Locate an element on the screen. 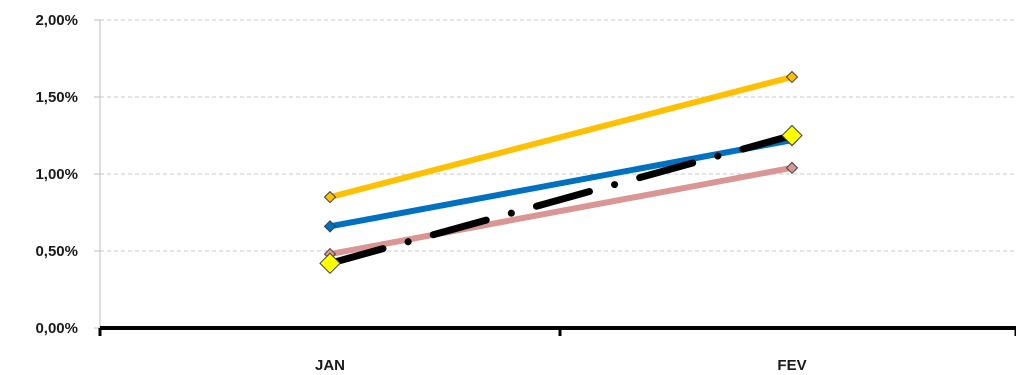  x-tick-label: FEV is located at coordinates (791, 365).